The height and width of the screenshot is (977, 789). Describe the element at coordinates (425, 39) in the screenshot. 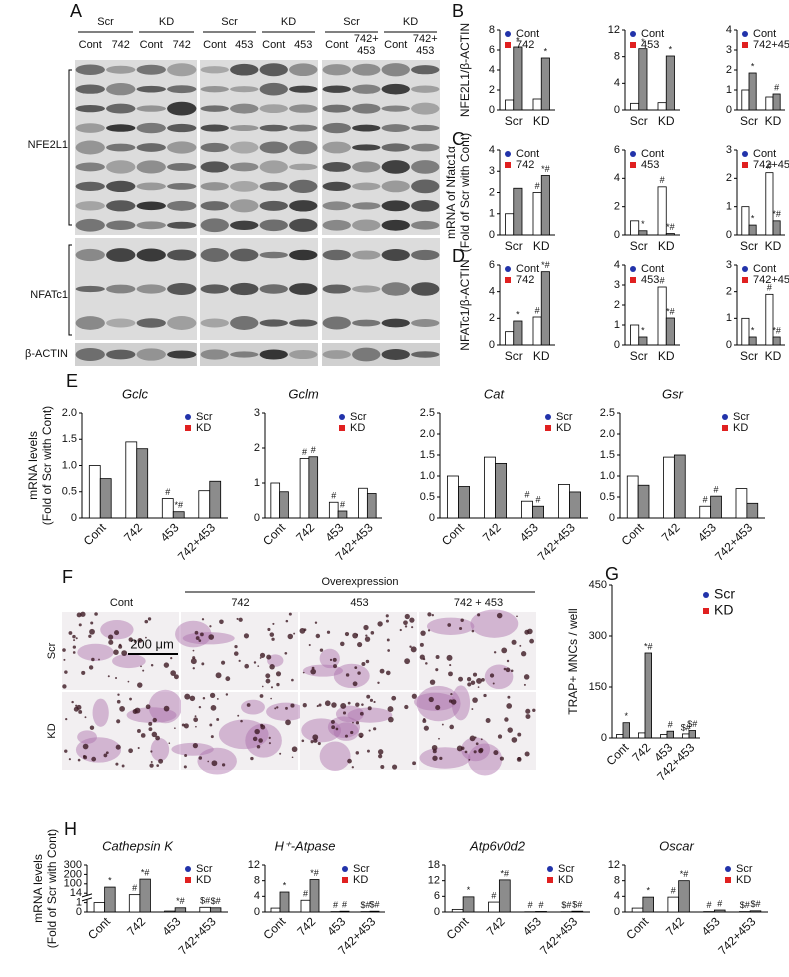

I see `lane-label: 742+` at that location.